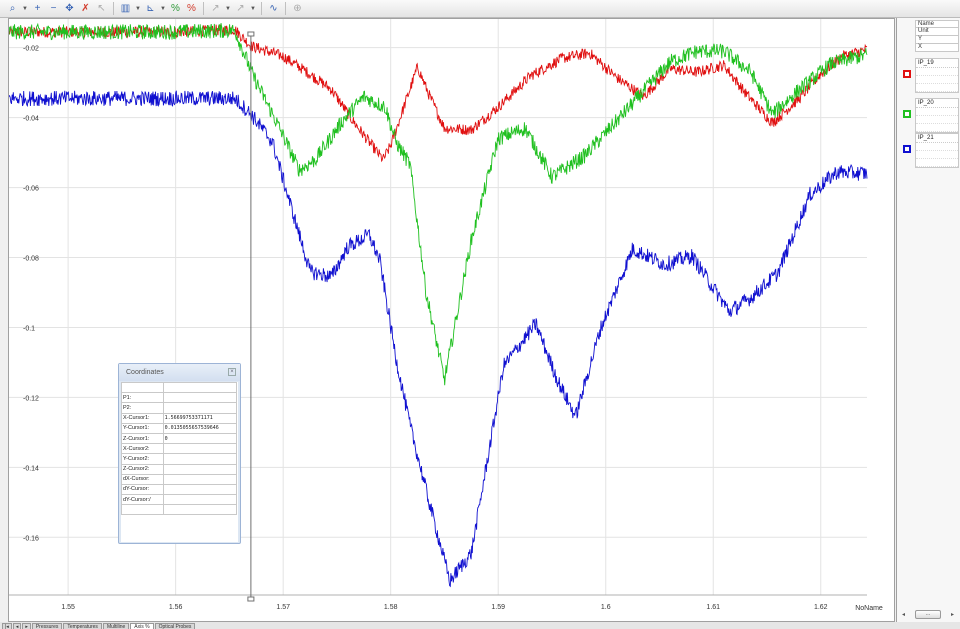 This screenshot has height=629, width=960. Describe the element at coordinates (200, 418) in the screenshot. I see `row-value: 1.56699753371171` at that location.